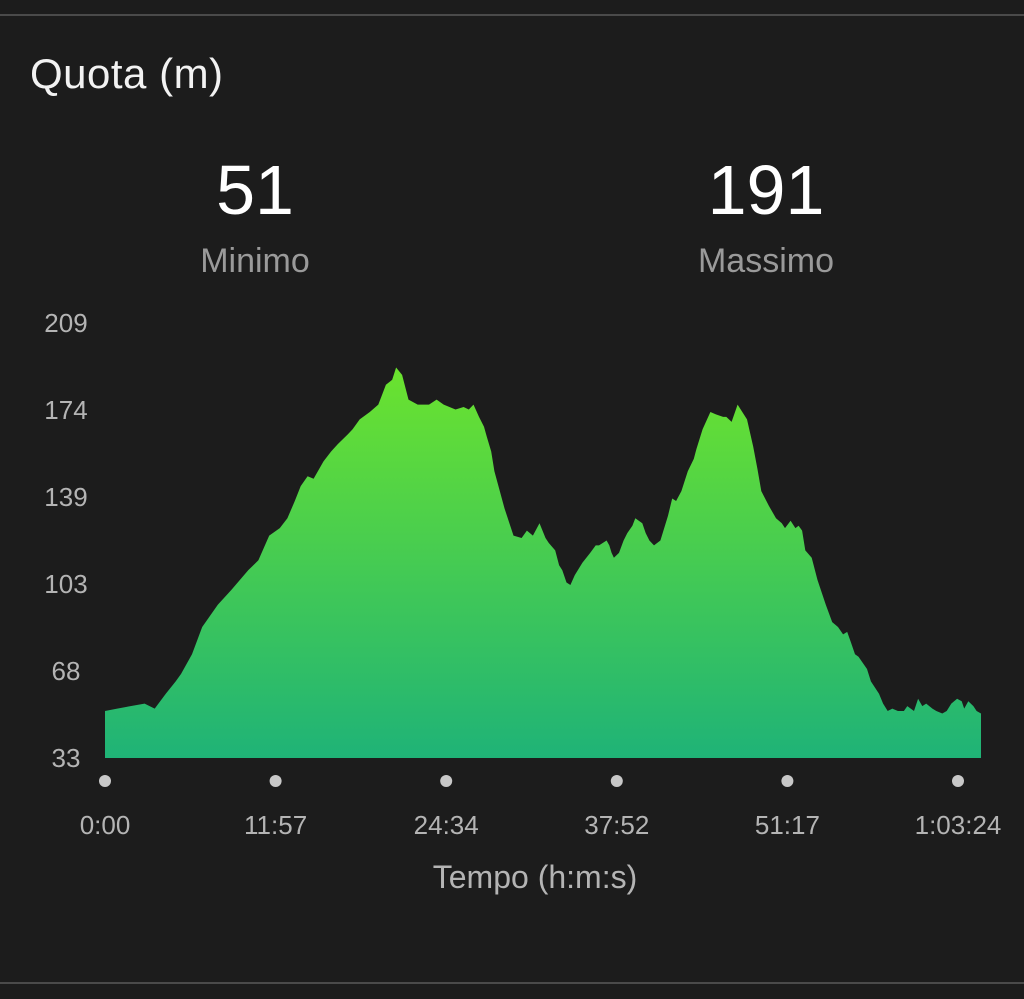  I want to click on min-value: 51, so click(255, 190).